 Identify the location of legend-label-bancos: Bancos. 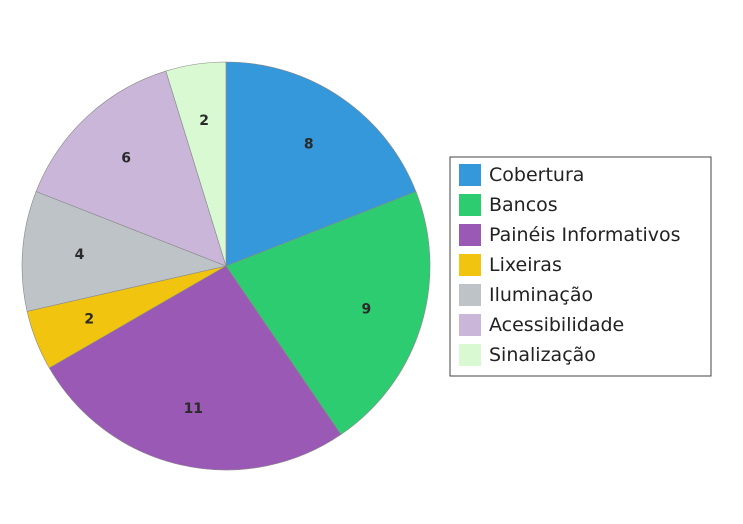
(523, 205).